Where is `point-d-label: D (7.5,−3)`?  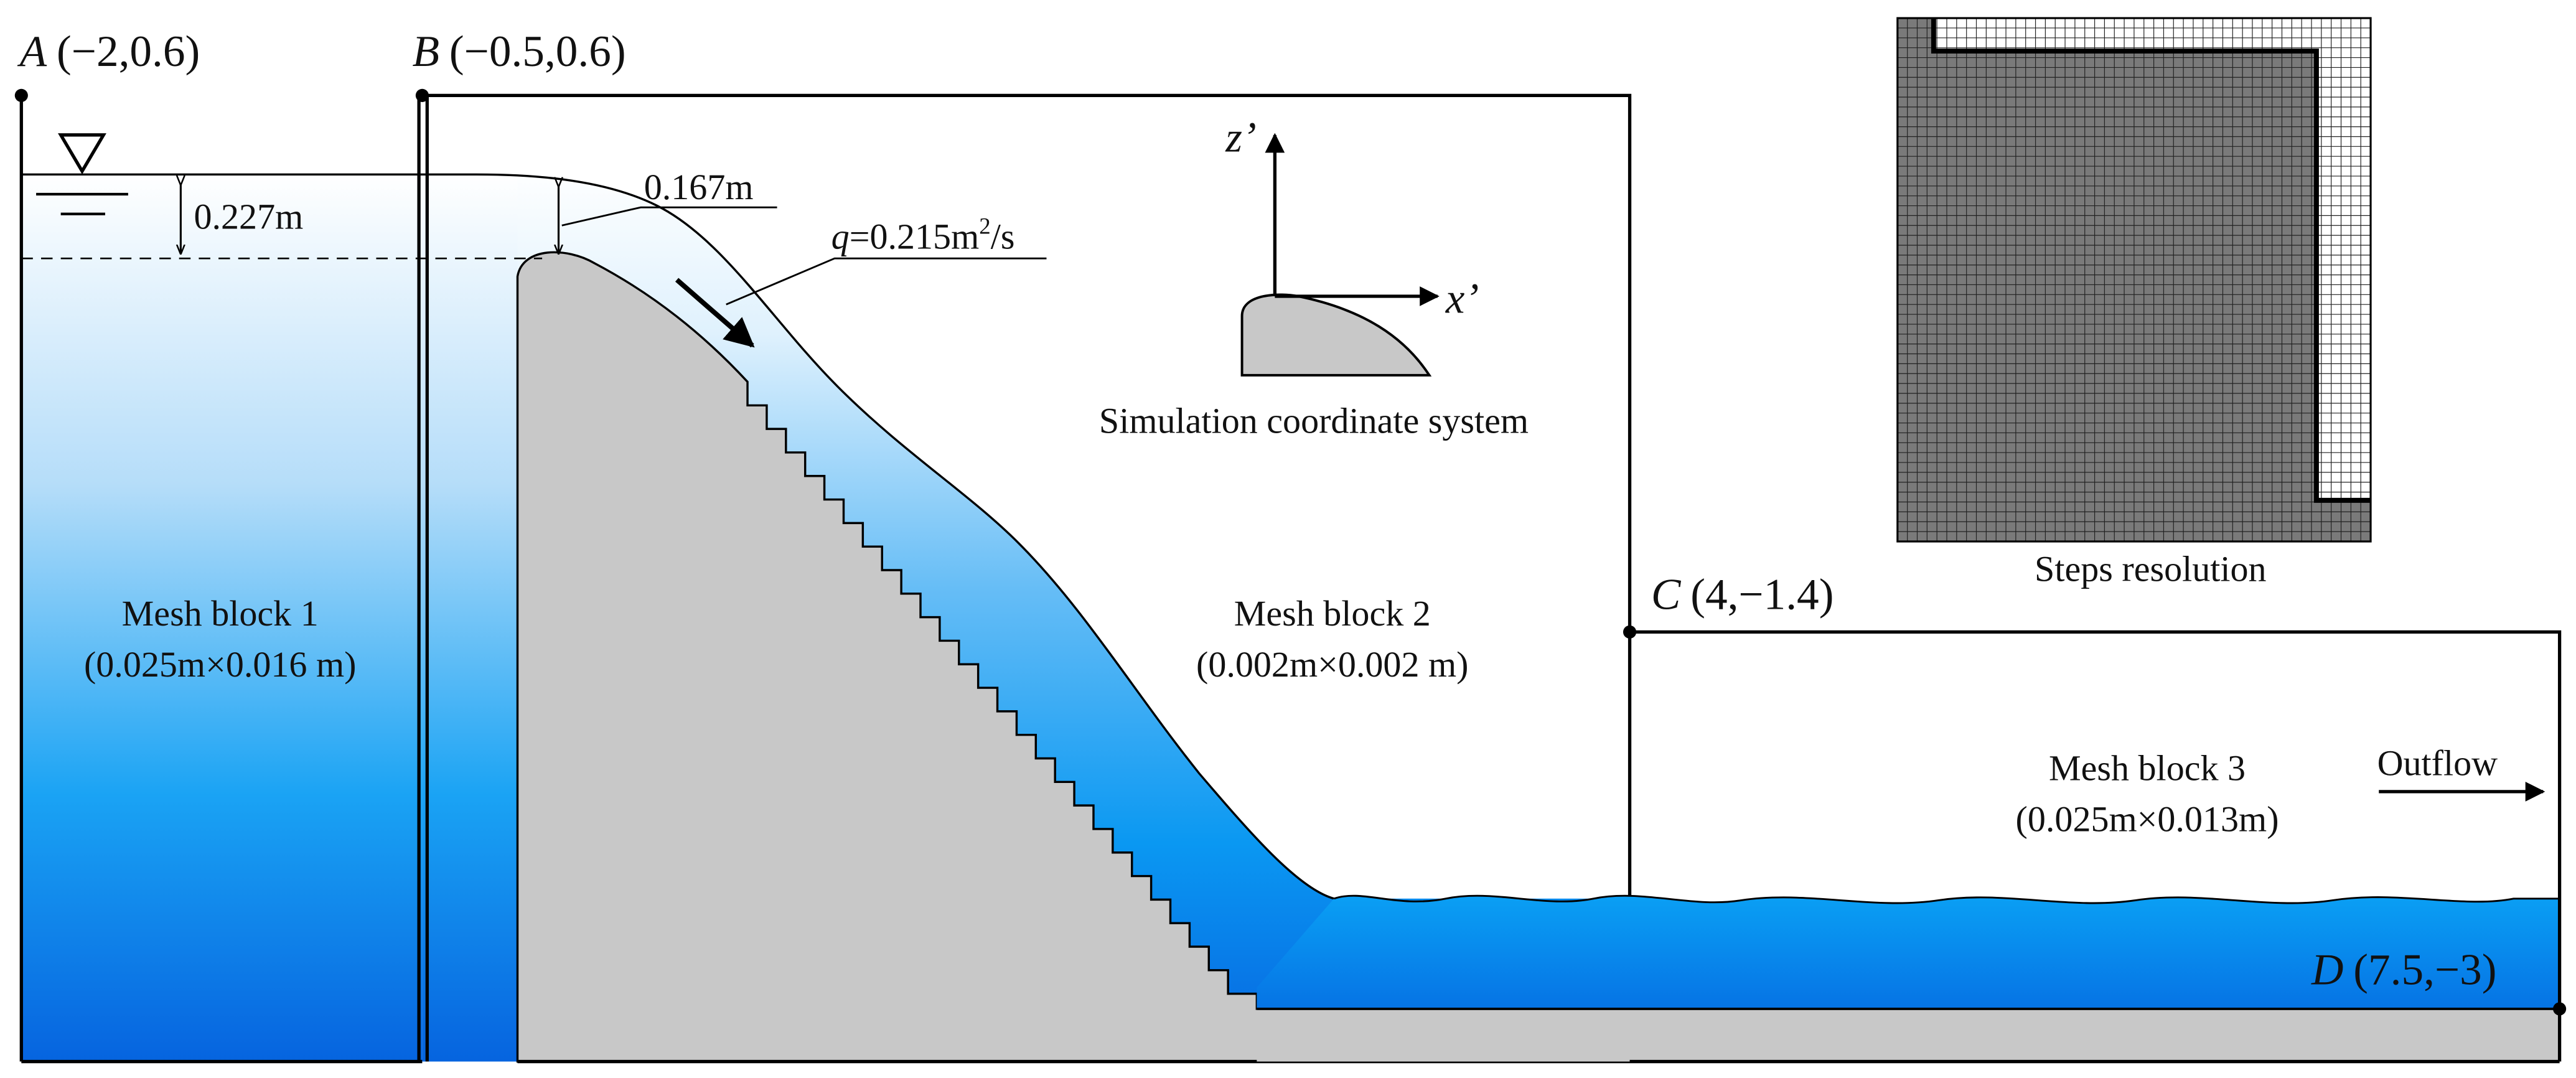 point-d-label: D (7.5,−3) is located at coordinates (2403, 970).